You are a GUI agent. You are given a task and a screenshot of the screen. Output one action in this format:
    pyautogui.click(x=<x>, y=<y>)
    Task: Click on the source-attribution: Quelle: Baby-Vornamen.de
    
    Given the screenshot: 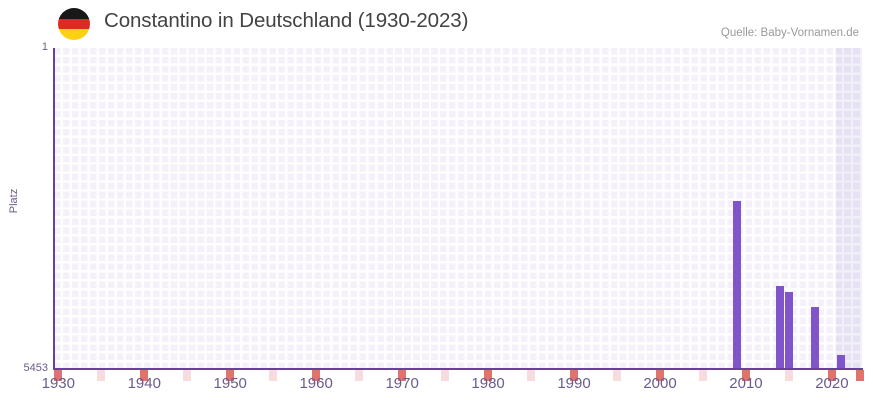 What is the action you would take?
    pyautogui.click(x=789, y=33)
    